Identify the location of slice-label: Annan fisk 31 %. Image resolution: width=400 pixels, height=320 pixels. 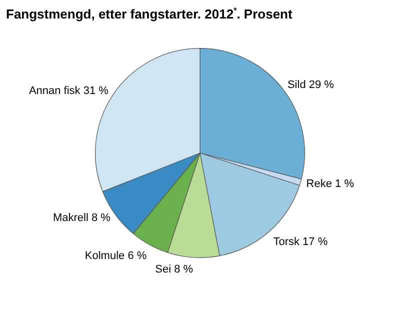
(68, 90).